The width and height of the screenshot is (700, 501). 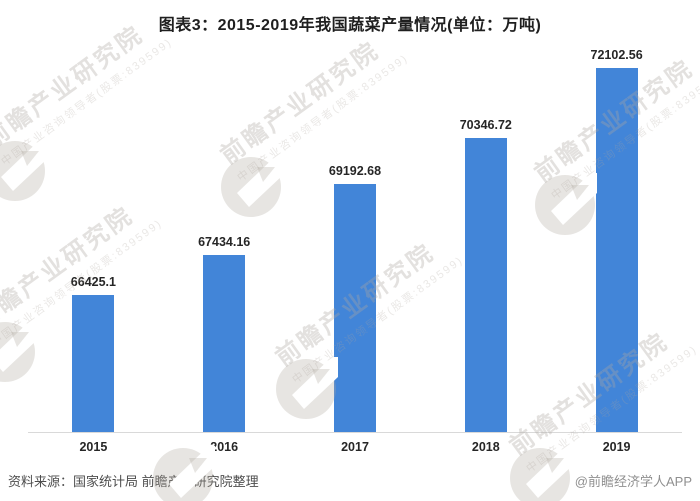 I want to click on bar-2018, so click(x=485, y=285).